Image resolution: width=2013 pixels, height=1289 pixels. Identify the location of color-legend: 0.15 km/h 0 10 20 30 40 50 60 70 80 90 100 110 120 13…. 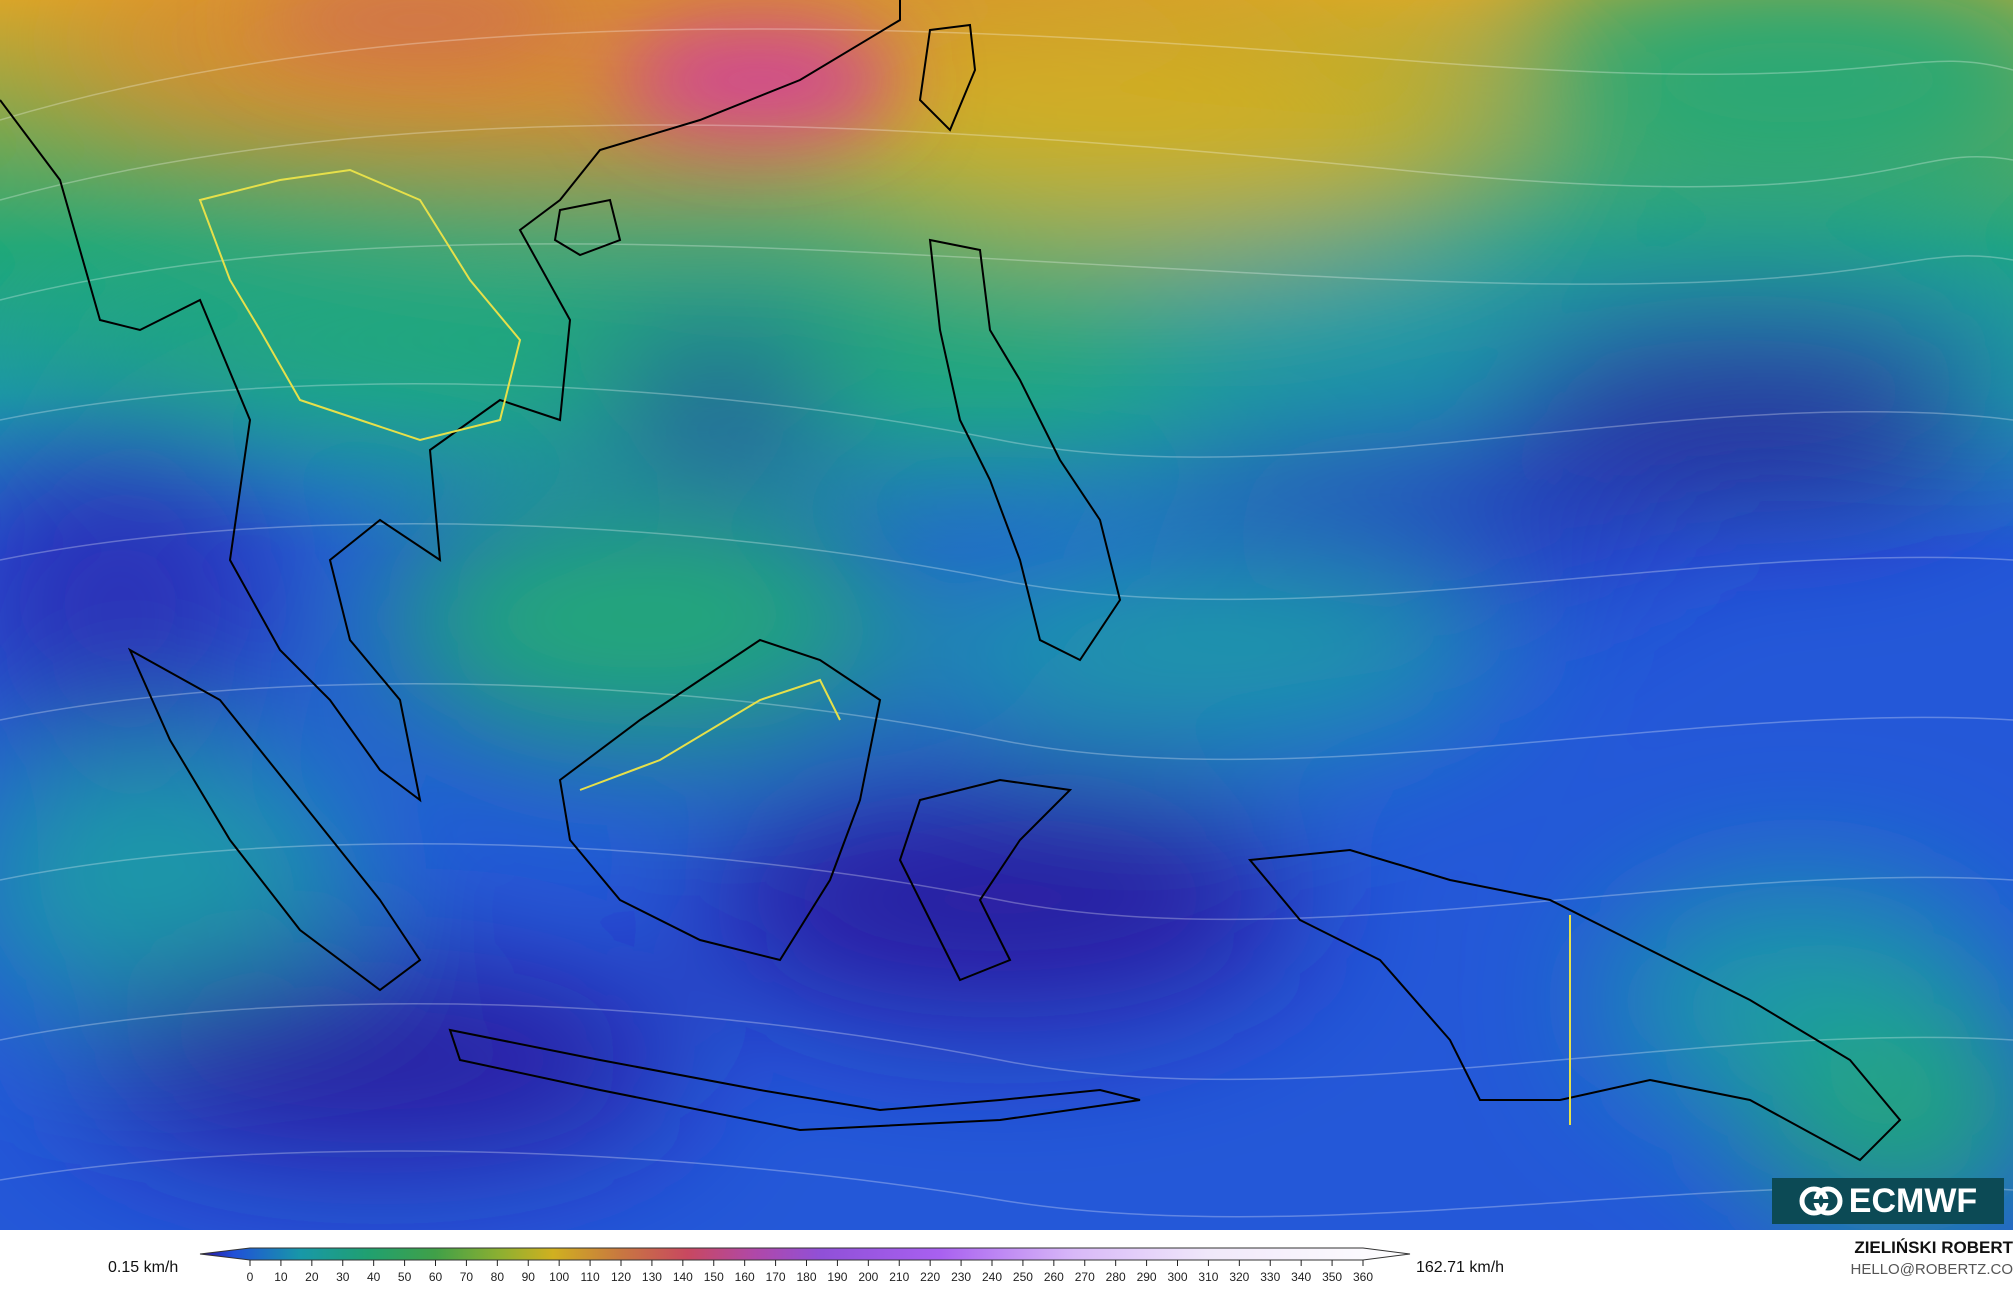
(1006, 1259).